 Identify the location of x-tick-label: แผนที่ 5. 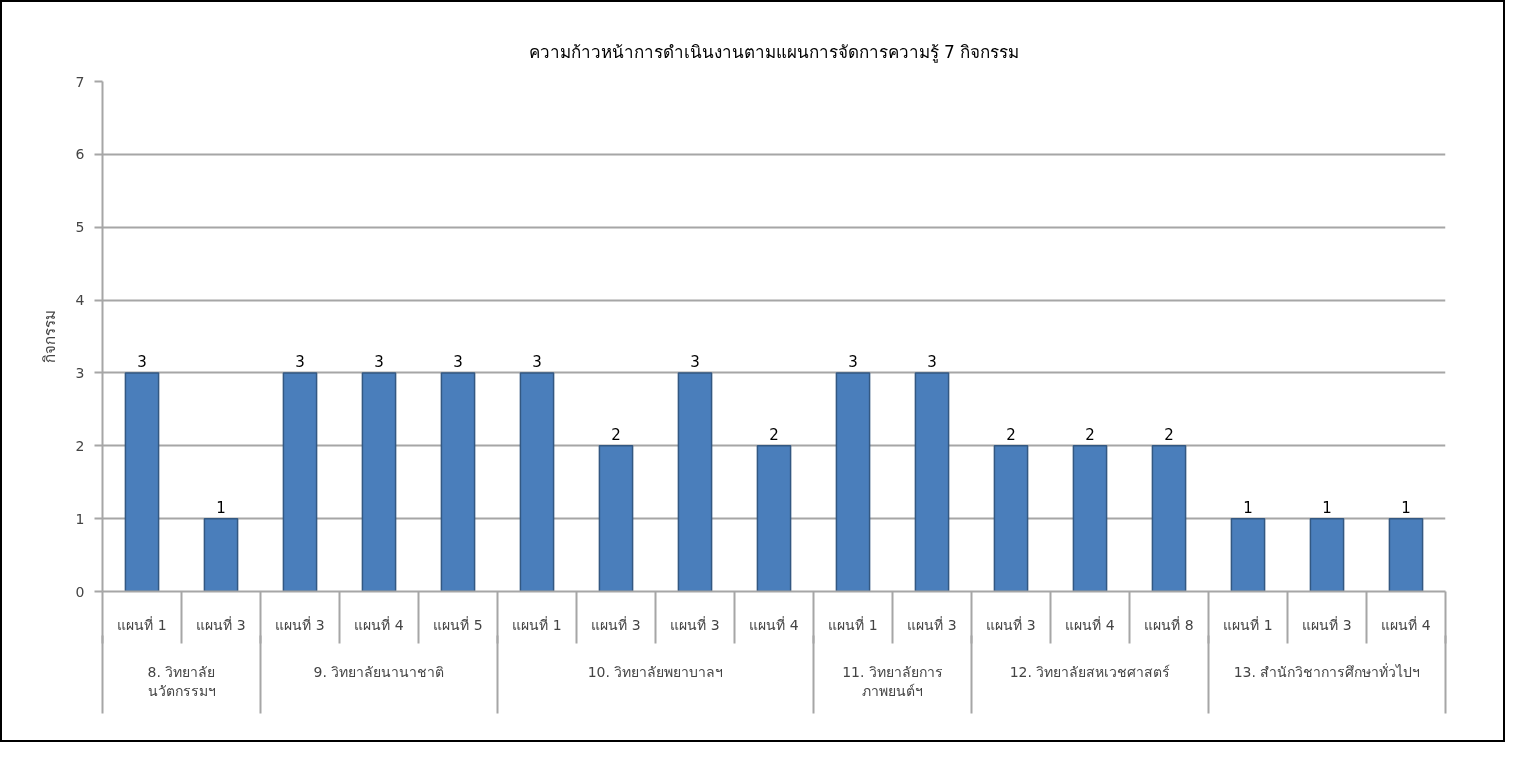
(458, 624).